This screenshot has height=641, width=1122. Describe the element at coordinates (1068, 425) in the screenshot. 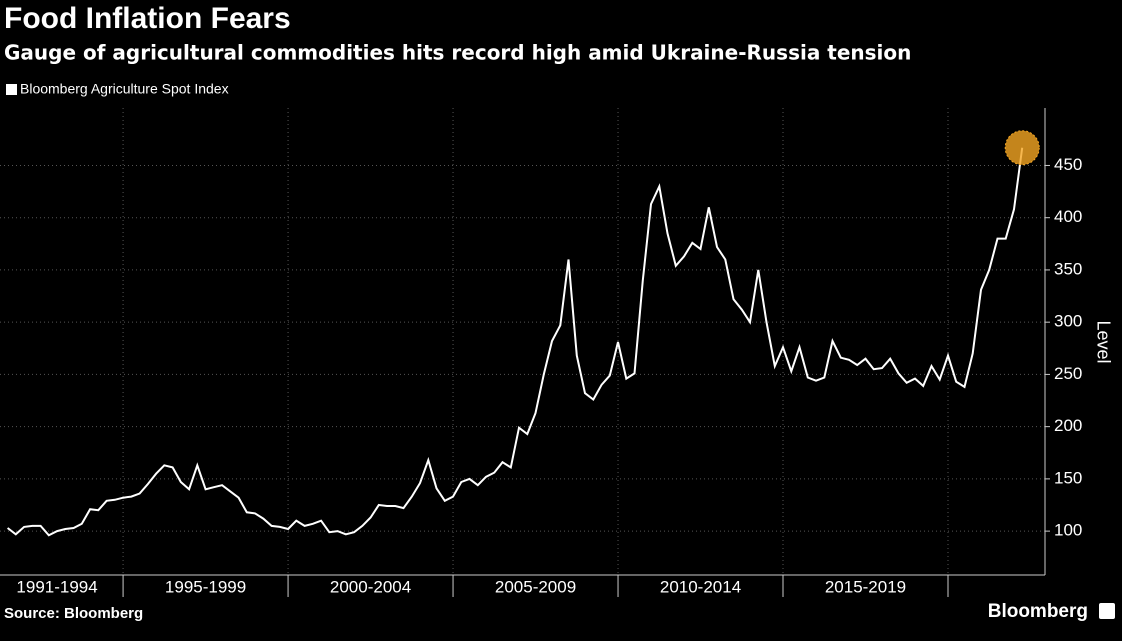

I see `y-tick-label: 200` at that location.